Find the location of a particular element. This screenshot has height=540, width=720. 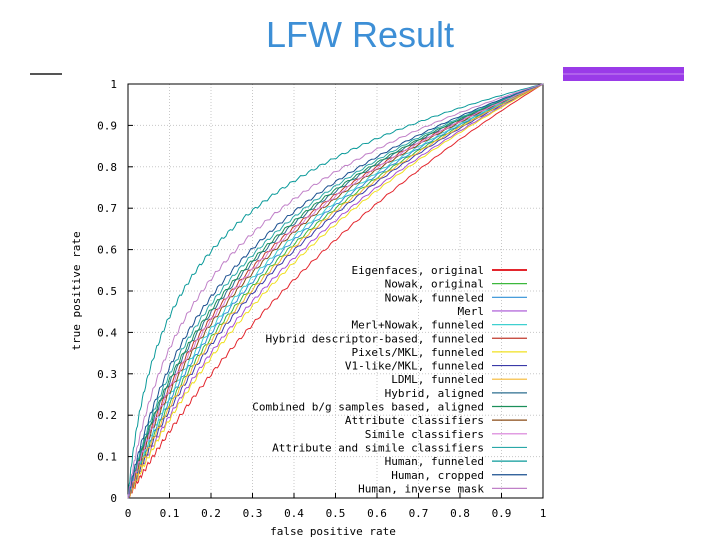

legend-entry-label: Hybrid, aligned is located at coordinates (434, 393).